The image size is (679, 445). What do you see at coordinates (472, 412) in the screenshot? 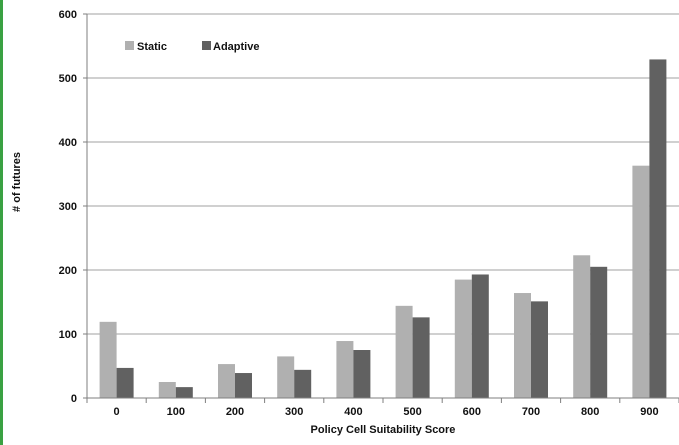
I see `x-tick-label-600: 600` at bounding box center [472, 412].